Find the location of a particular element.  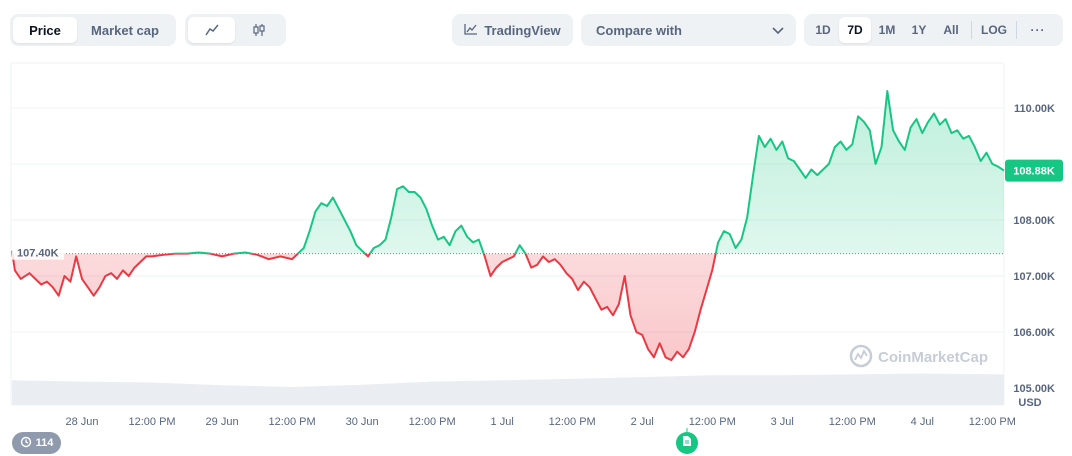

x-tick-label: 4 Jul is located at coordinates (922, 422).